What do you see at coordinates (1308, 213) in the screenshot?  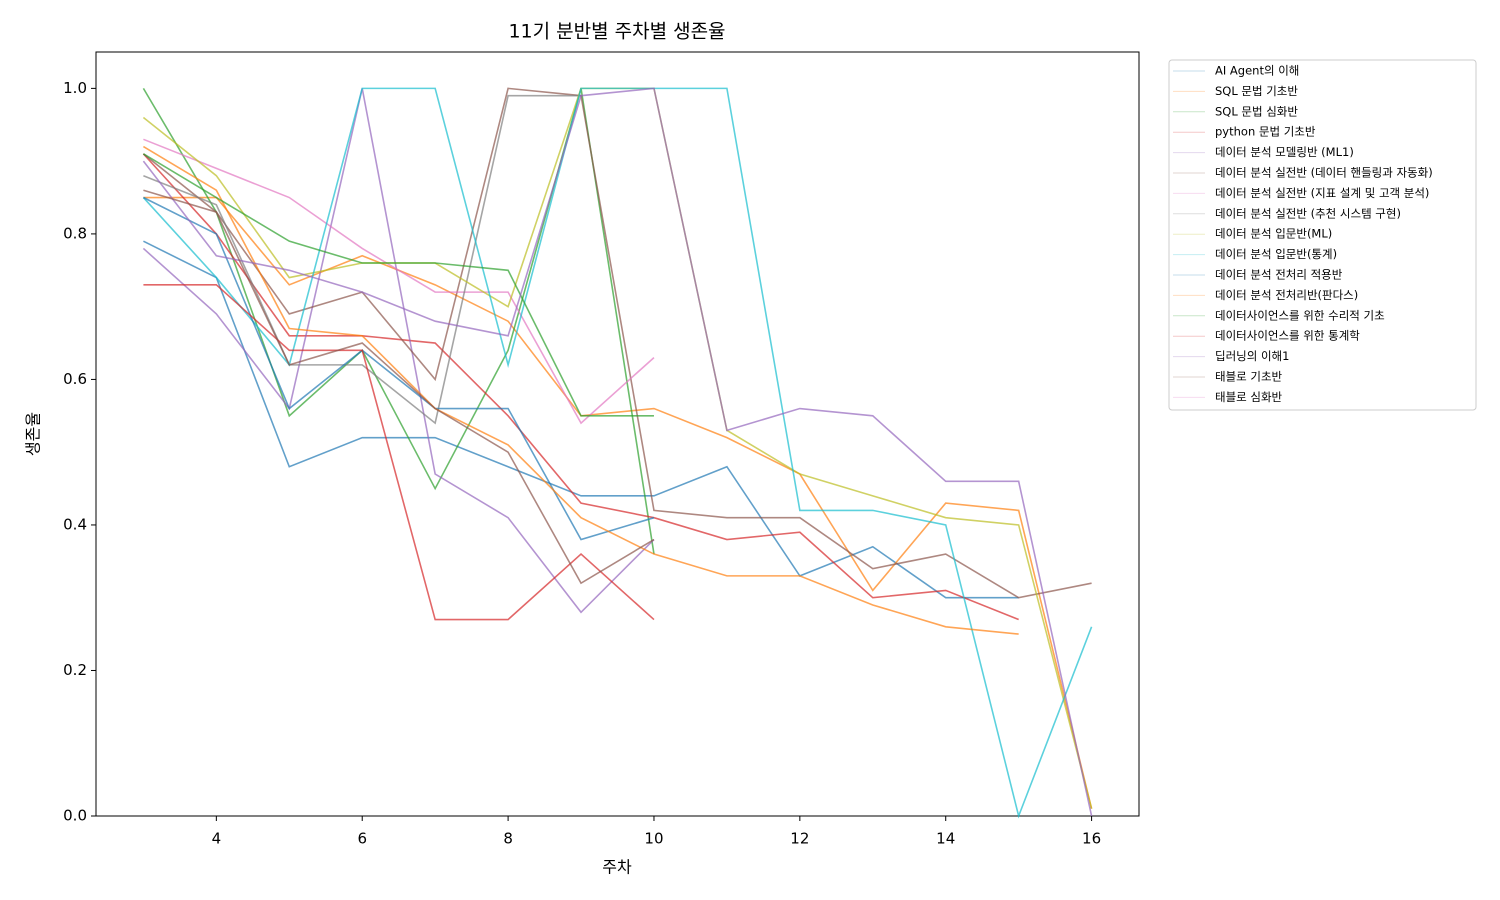 I see `legend-label: 데이터 분석 실전반 (추천 시스템 구현)` at bounding box center [1308, 213].